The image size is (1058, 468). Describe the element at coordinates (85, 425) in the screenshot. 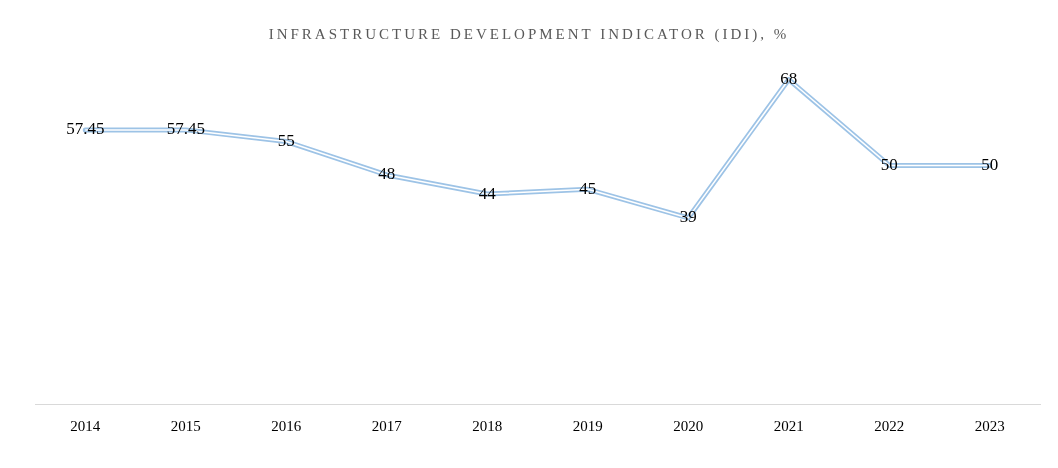

I see `x-tick-label: 2014` at that location.